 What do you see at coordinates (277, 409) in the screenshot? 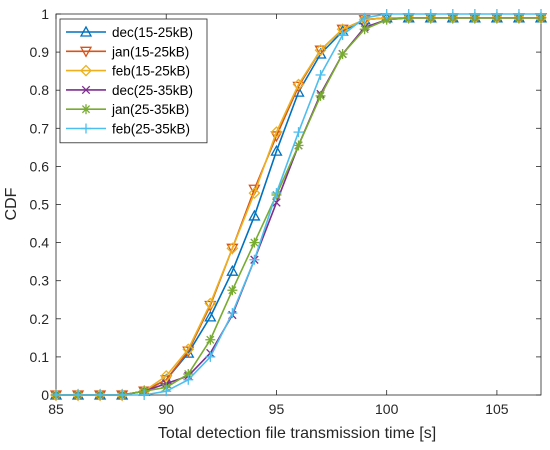
I see `x-tick-label: 95` at bounding box center [277, 409].